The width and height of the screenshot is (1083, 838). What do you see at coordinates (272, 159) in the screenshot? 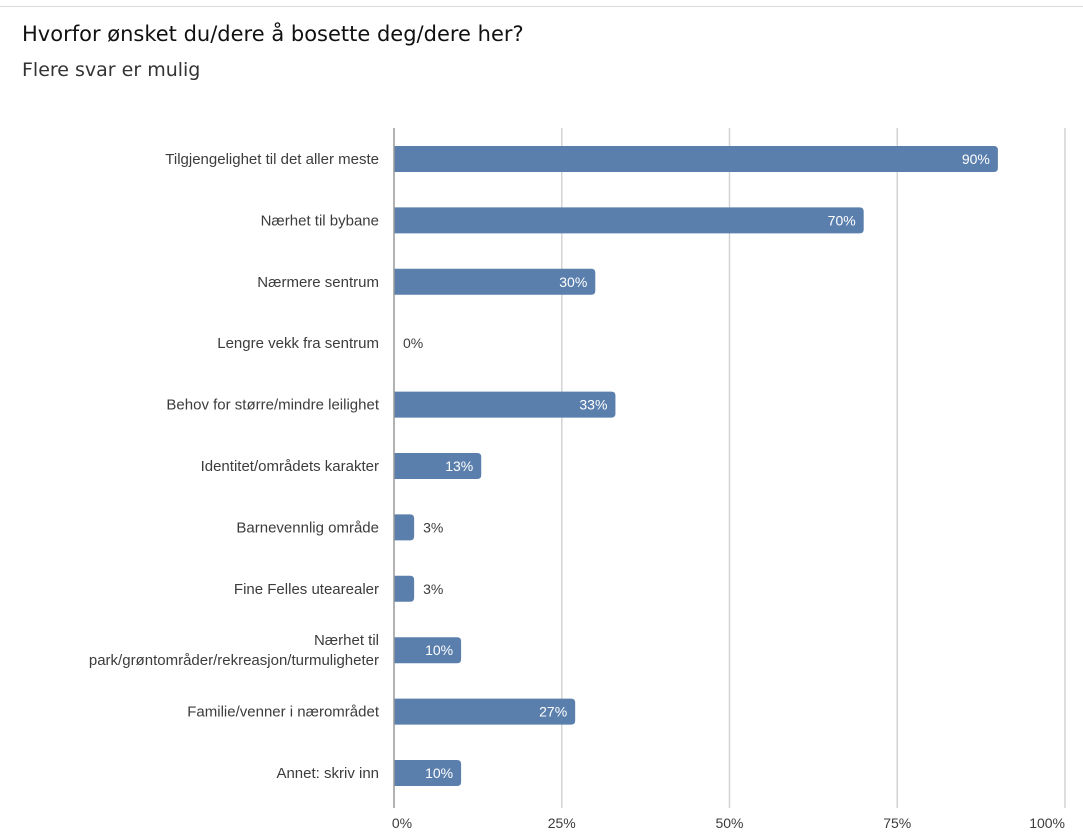
I see `category-label: Tilgjengelighet til det aller meste` at bounding box center [272, 159].